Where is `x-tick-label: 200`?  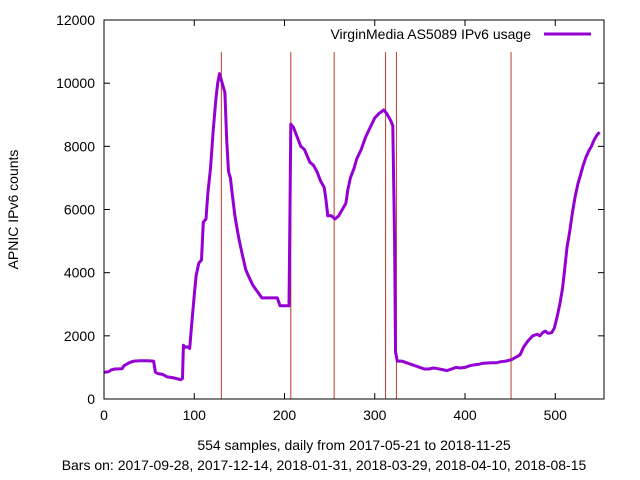 x-tick-label: 200 is located at coordinates (285, 415).